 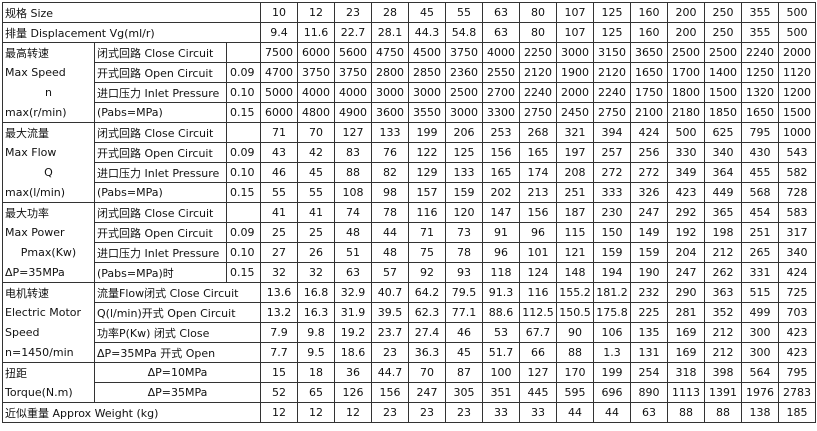 What do you see at coordinates (612, 272) in the screenshot?
I see `value-cell: 194` at bounding box center [612, 272].